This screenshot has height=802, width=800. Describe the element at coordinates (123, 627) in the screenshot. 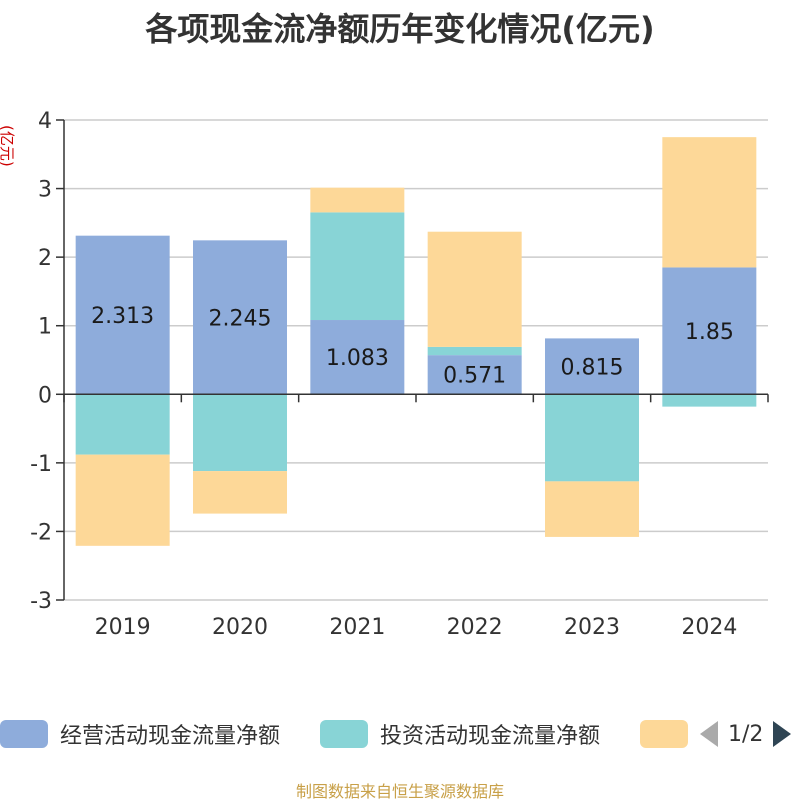

I see `x-tick-label: 2019` at that location.